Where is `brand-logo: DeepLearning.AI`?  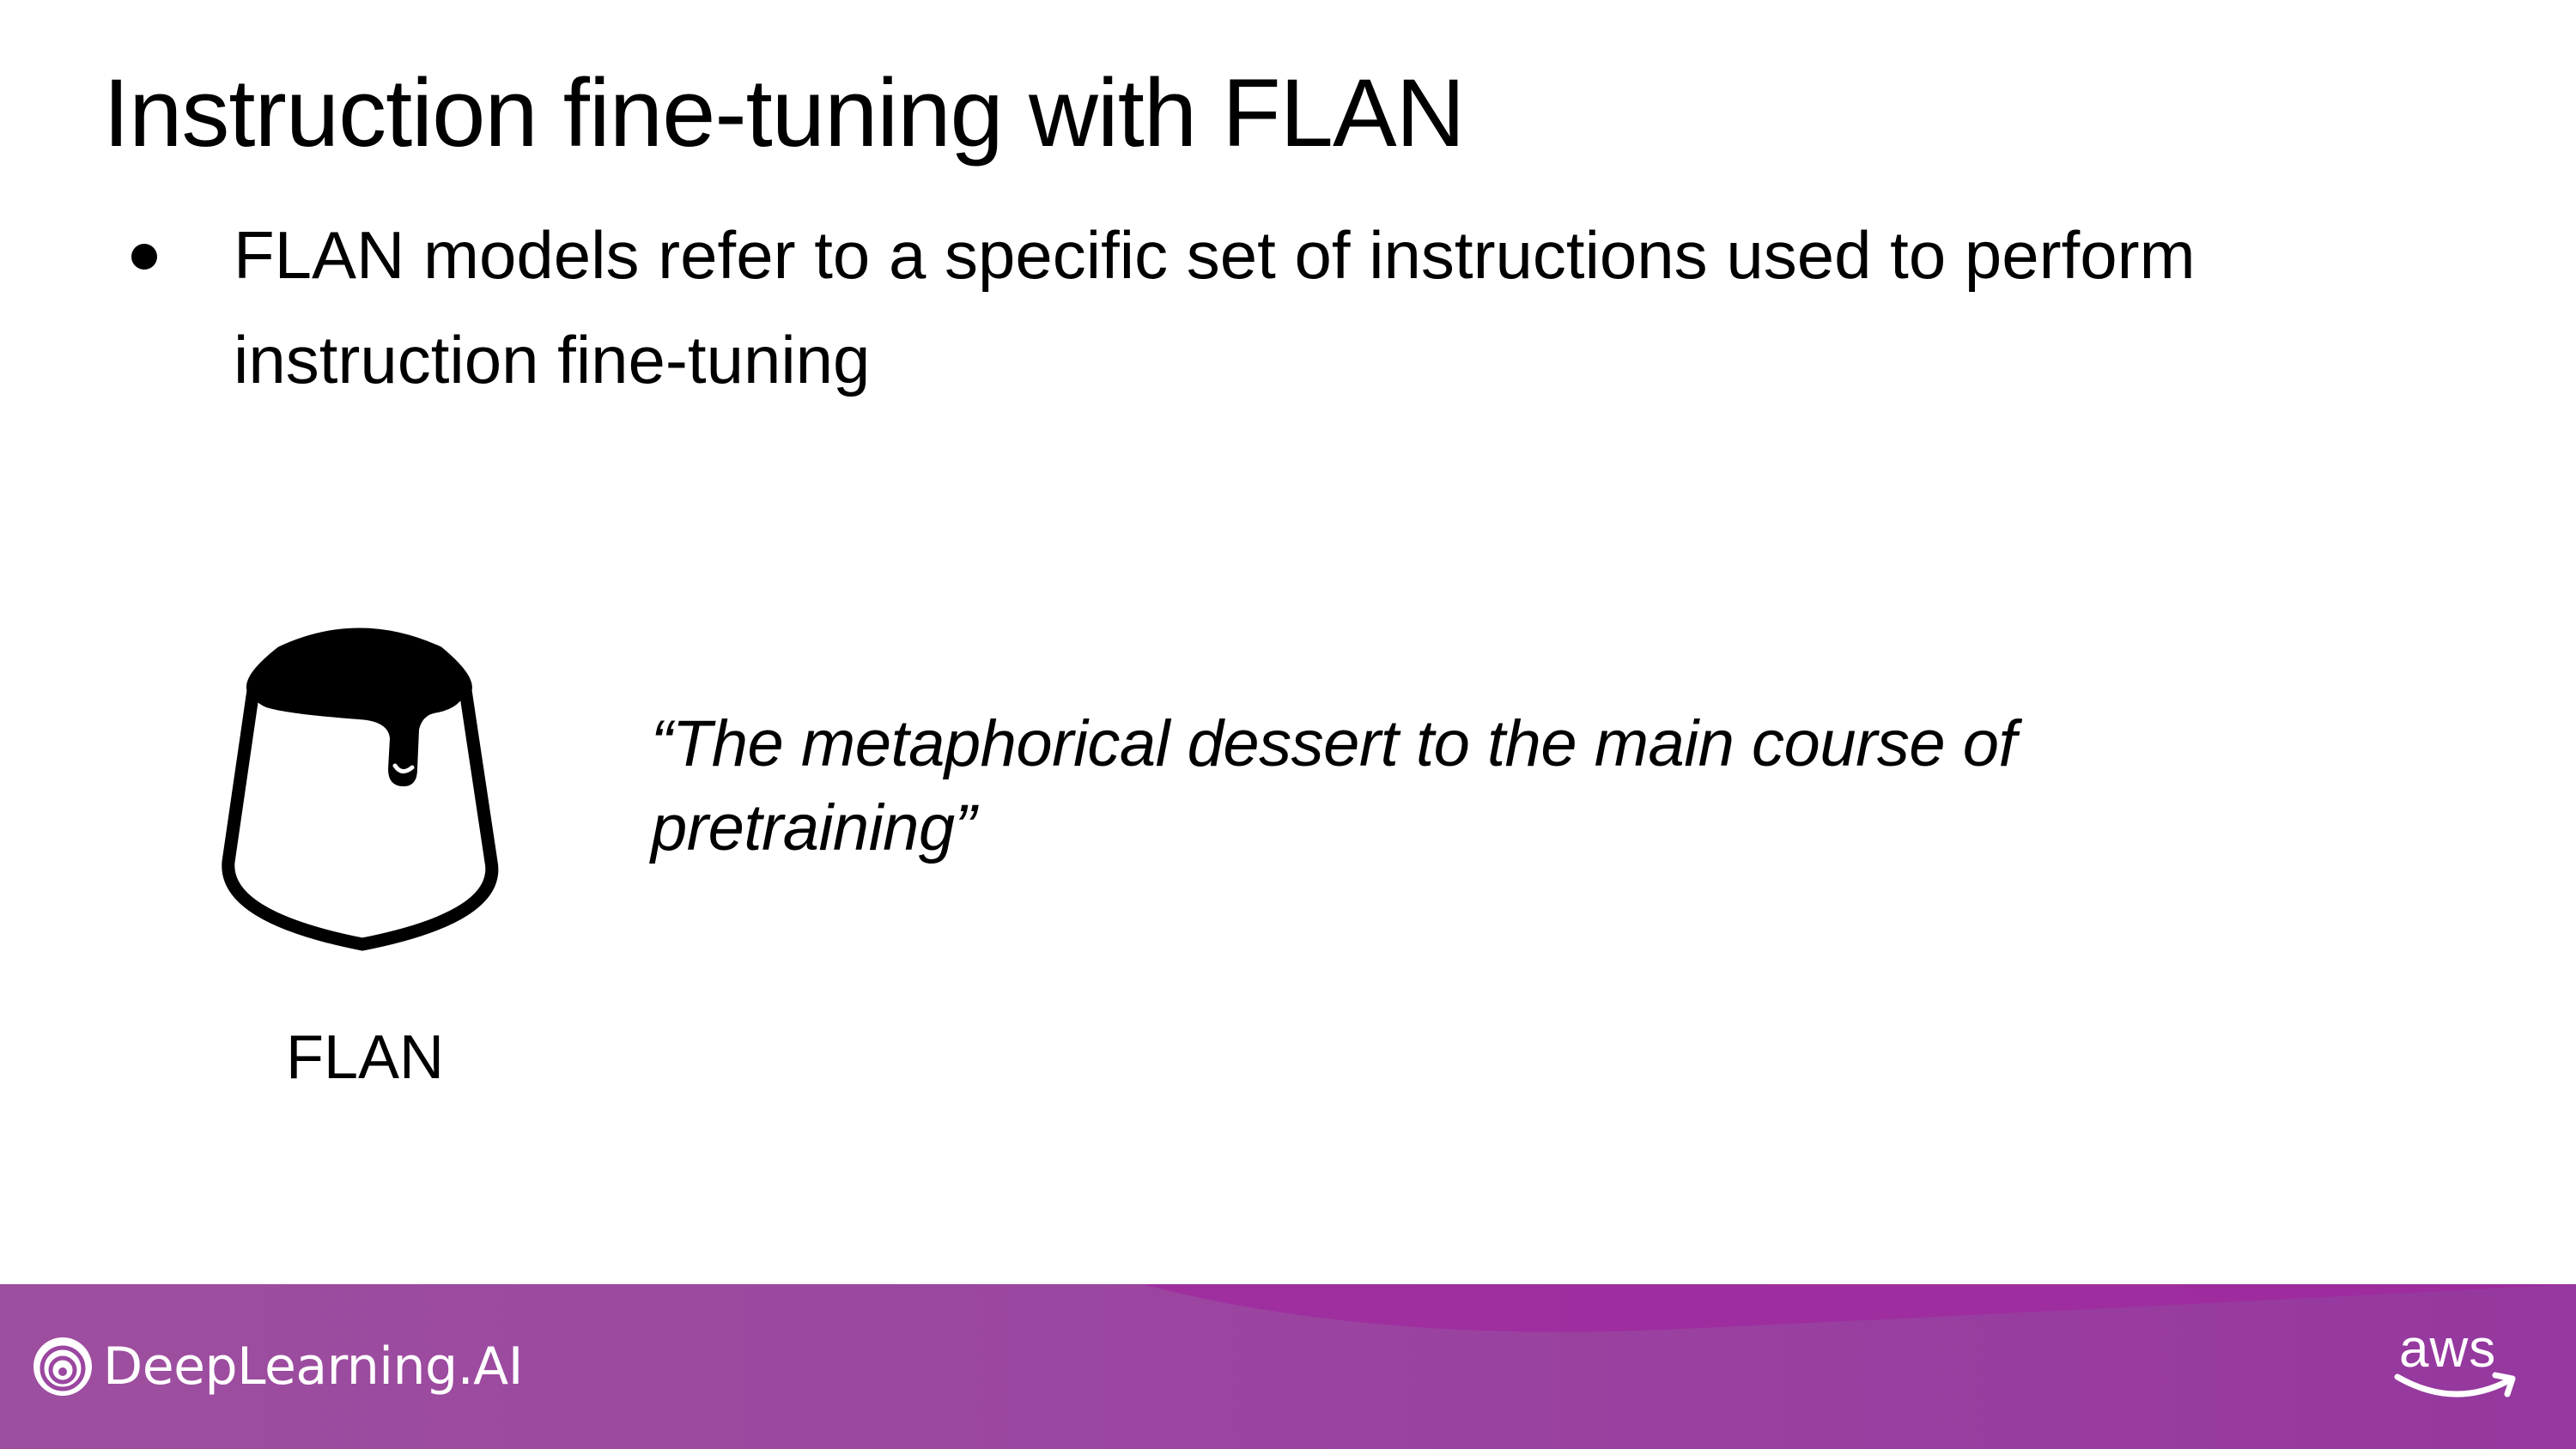 brand-logo: DeepLearning.AI is located at coordinates (277, 1366).